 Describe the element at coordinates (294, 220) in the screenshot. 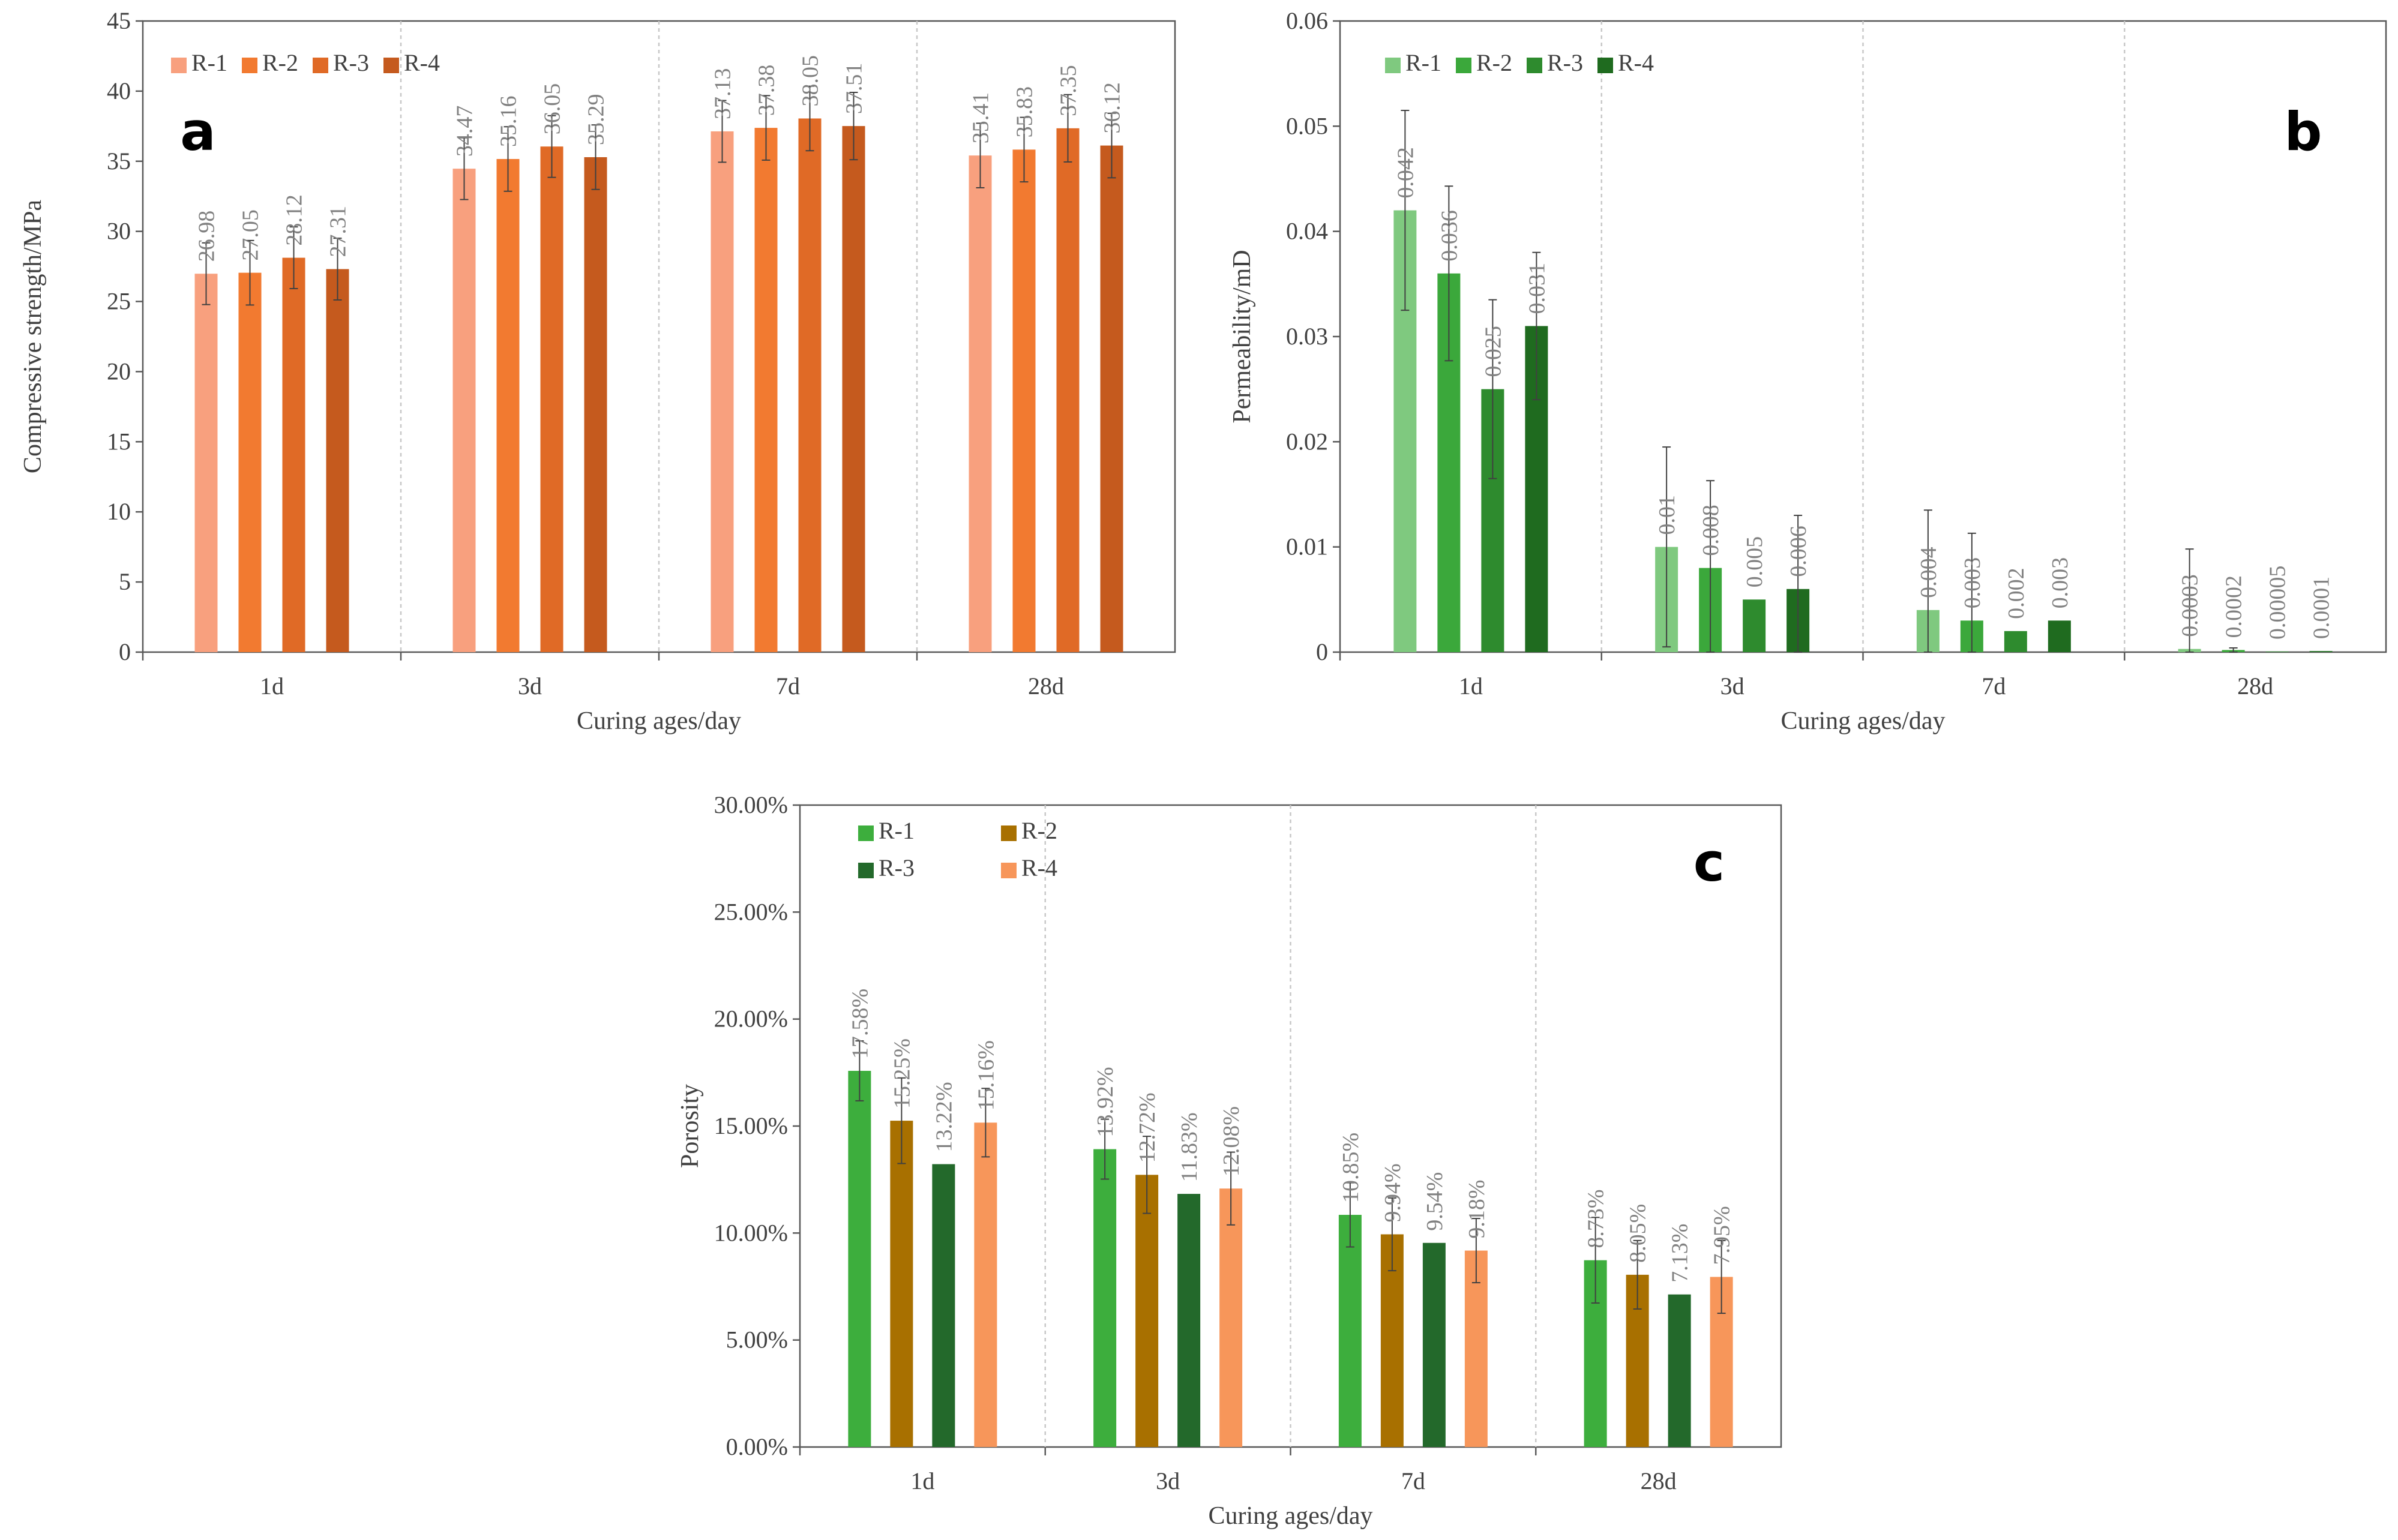

I see `data-label: 28.12` at that location.